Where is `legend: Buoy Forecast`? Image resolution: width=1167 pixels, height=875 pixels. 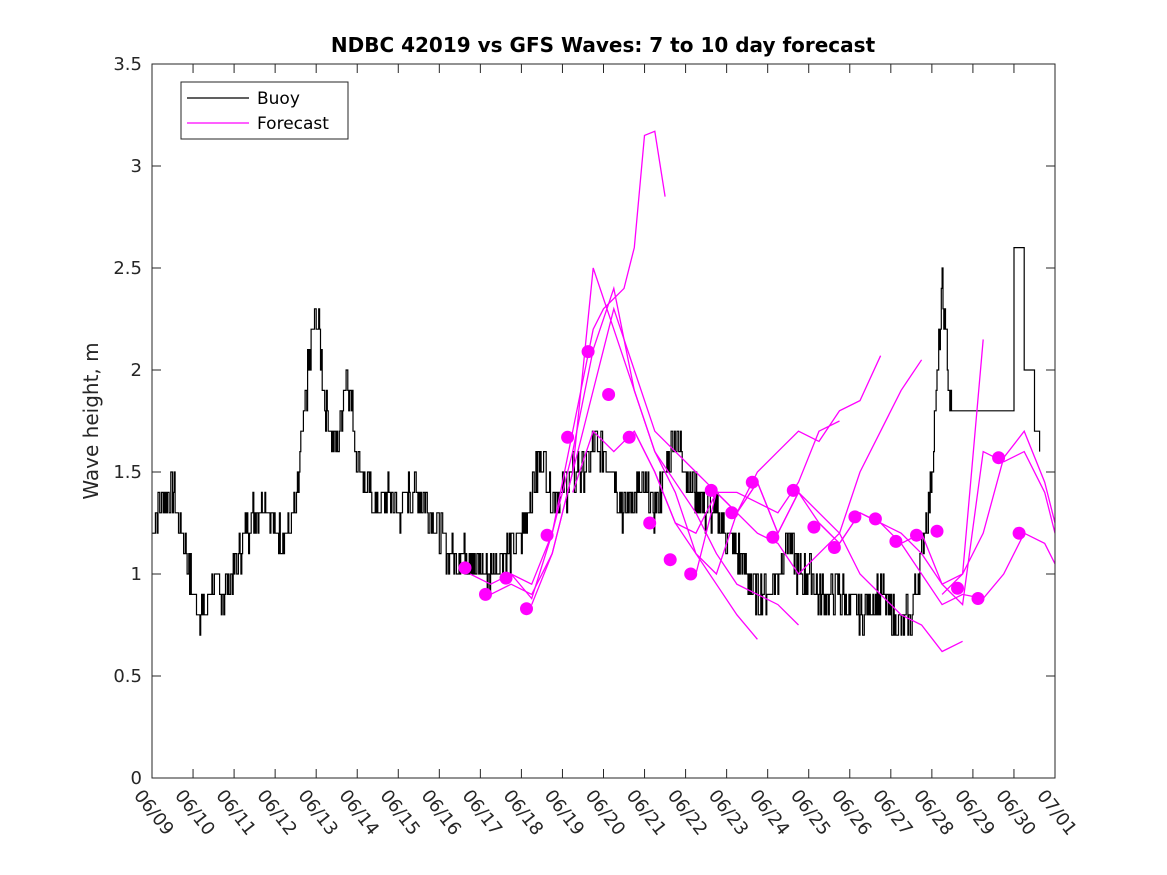
legend: Buoy Forecast is located at coordinates (264, 110).